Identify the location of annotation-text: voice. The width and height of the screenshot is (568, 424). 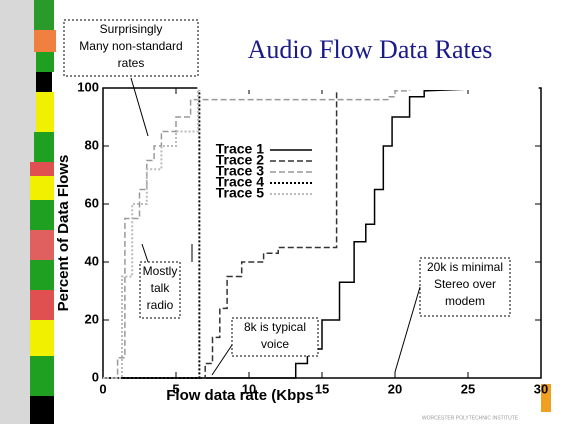
(275, 344).